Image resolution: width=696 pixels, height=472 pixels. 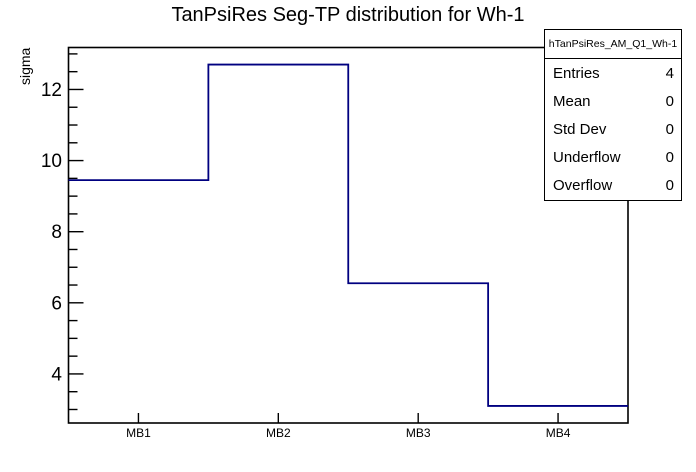 What do you see at coordinates (51, 90) in the screenshot?
I see `y-tick-label: 12` at bounding box center [51, 90].